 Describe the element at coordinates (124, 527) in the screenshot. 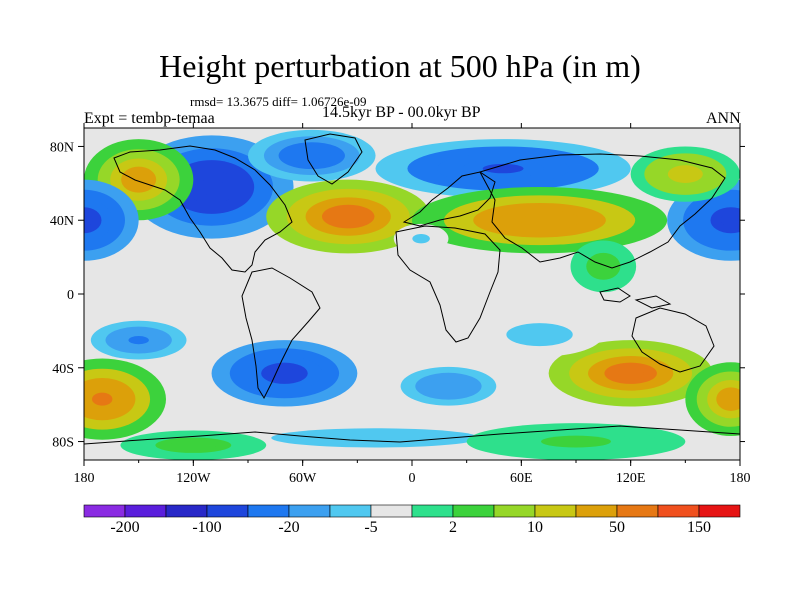

I see `colorbar-label: -200` at that location.